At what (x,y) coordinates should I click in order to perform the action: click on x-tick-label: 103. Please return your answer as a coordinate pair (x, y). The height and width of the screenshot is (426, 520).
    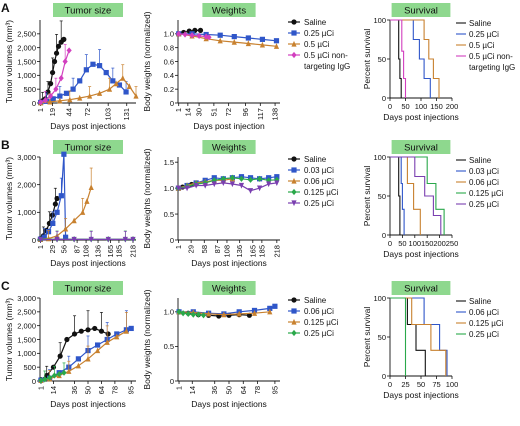
    Looking at the image, I should click on (108, 114).